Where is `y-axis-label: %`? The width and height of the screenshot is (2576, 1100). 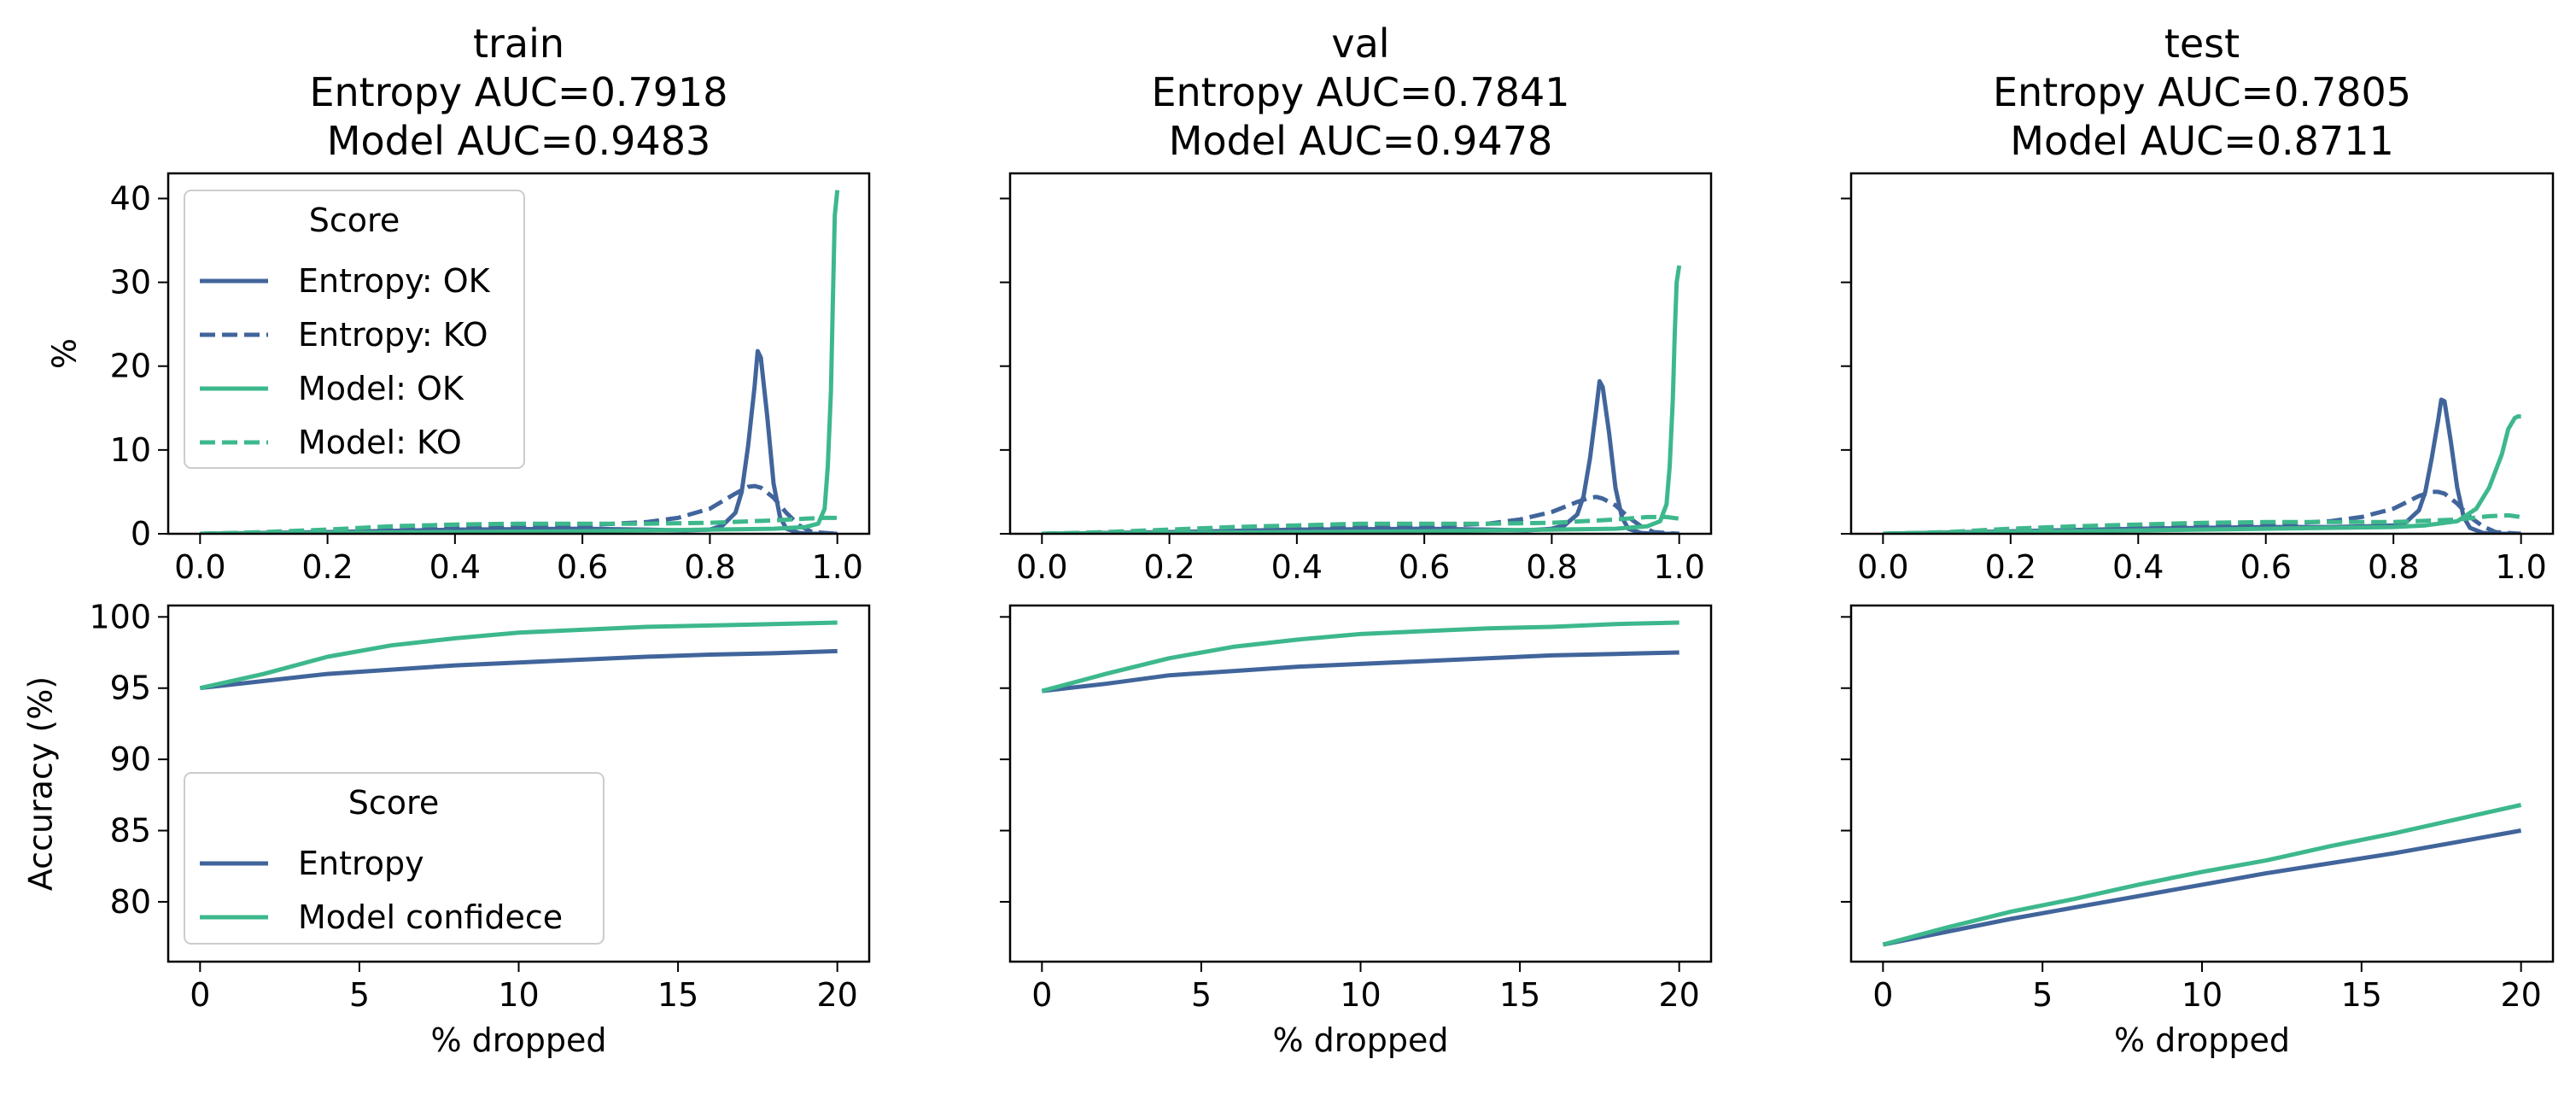 y-axis-label: % is located at coordinates (65, 353).